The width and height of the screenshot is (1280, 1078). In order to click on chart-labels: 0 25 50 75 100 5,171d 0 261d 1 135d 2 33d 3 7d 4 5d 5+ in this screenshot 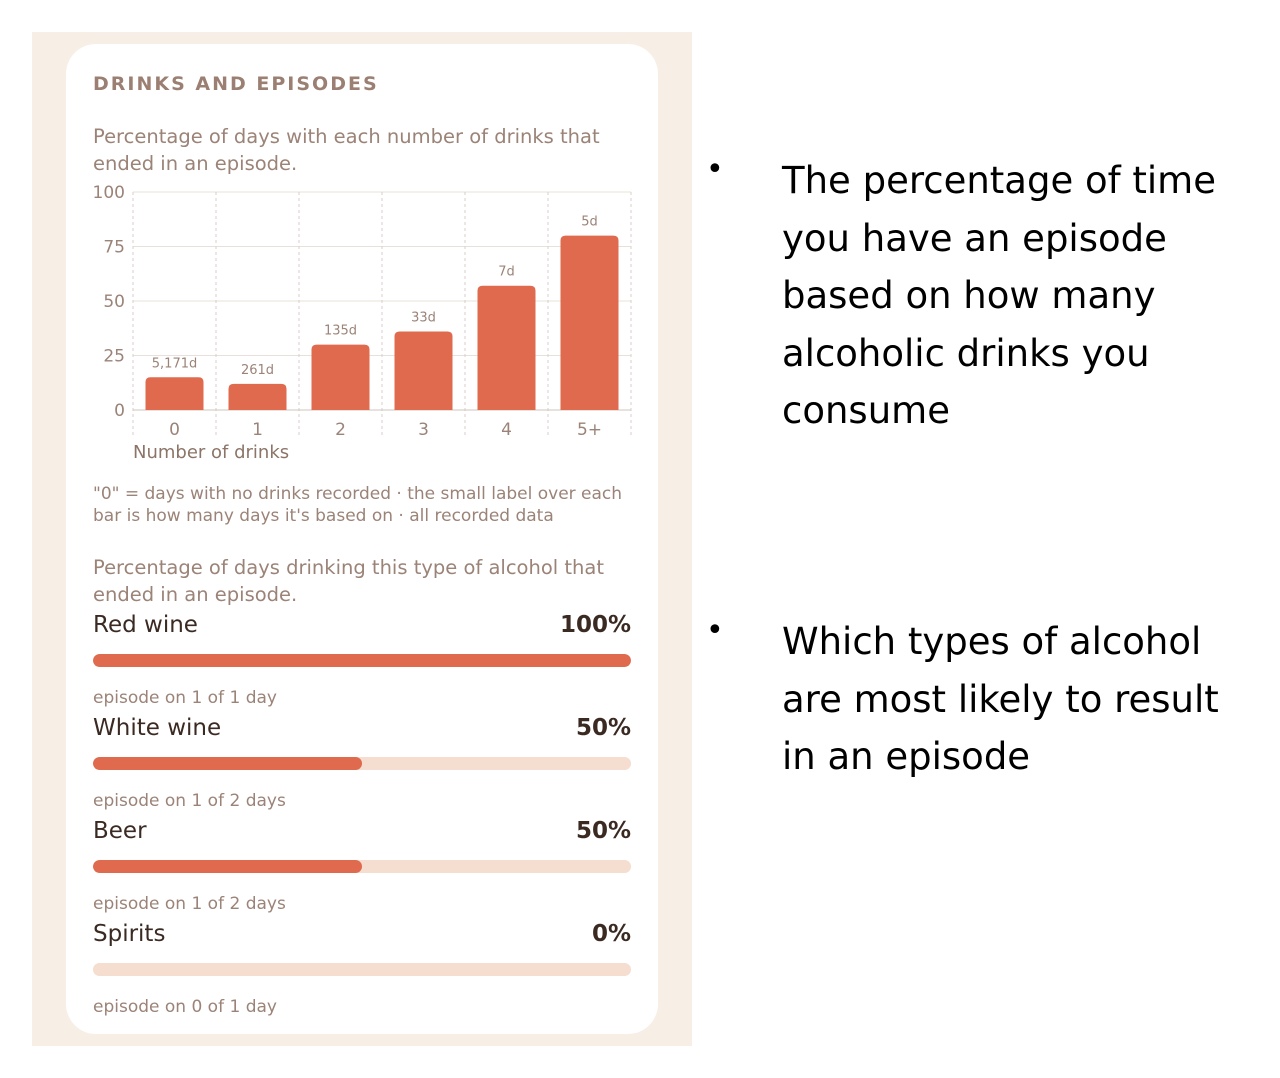, I will do `click(347, 311)`.